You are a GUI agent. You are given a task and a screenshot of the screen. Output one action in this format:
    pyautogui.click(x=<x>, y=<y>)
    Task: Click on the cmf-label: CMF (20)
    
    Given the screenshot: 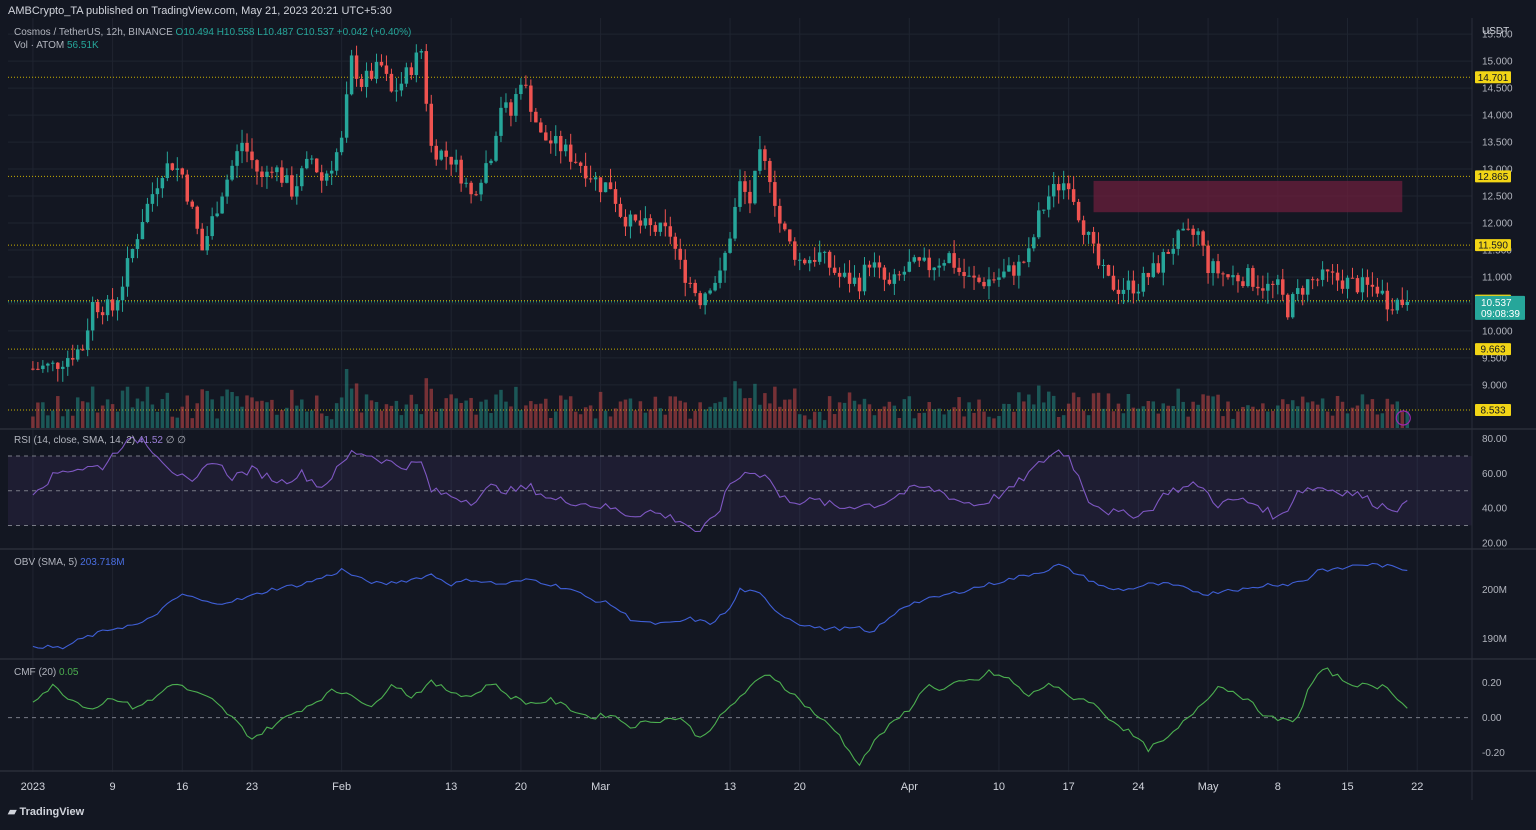 What is the action you would take?
    pyautogui.click(x=35, y=672)
    